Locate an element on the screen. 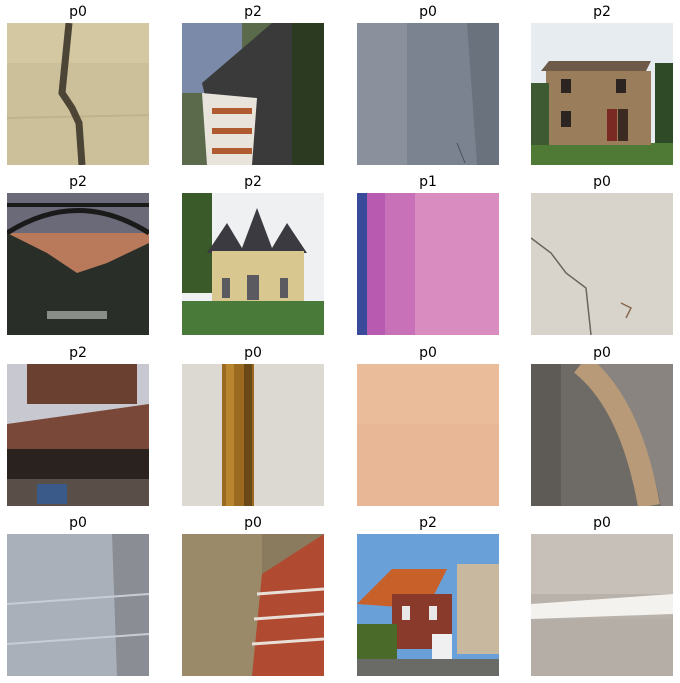 The image size is (680, 683). wall-crack-image is located at coordinates (78, 94).